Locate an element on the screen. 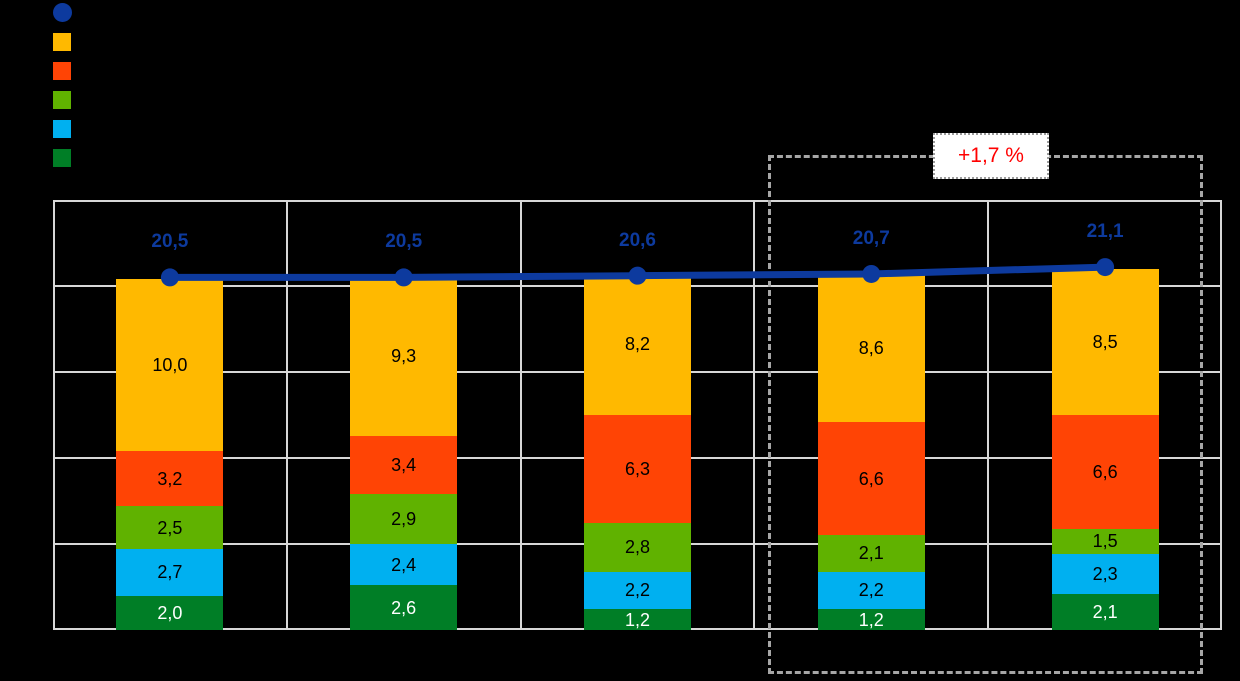 This screenshot has height=681, width=1240. bar-segment-value: 2,0 is located at coordinates (170, 612).